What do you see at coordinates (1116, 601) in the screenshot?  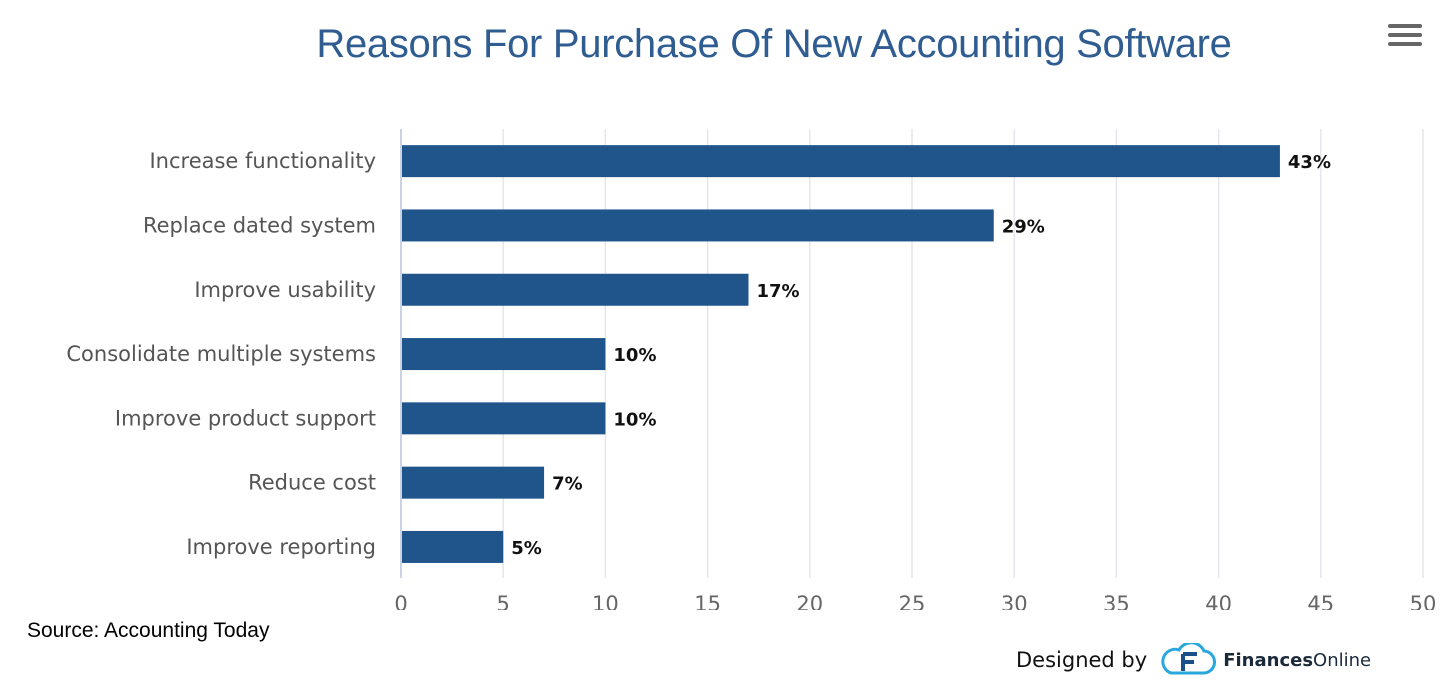 I see `x-tick-label: 35` at bounding box center [1116, 601].